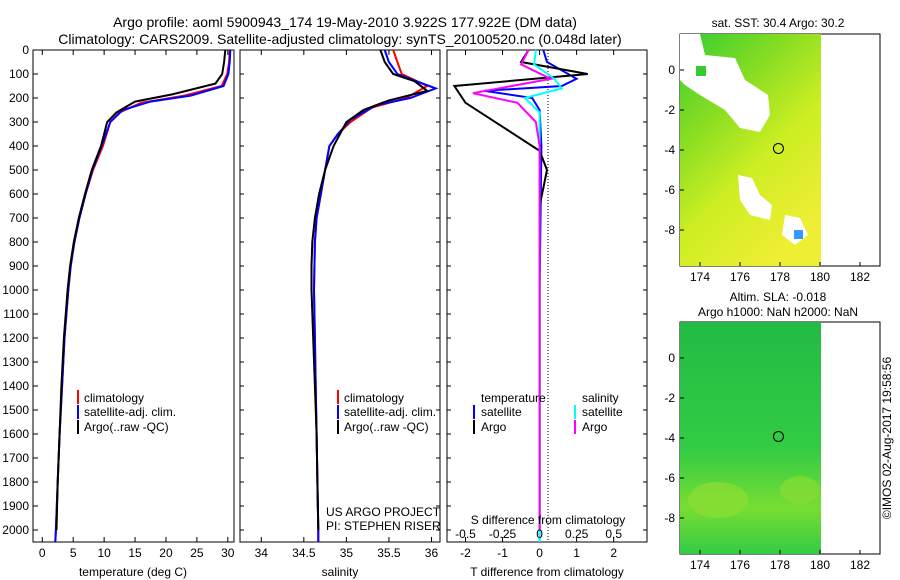 The image size is (900, 580). Describe the element at coordinates (166, 553) in the screenshot. I see `x-tick-label: 20` at that location.